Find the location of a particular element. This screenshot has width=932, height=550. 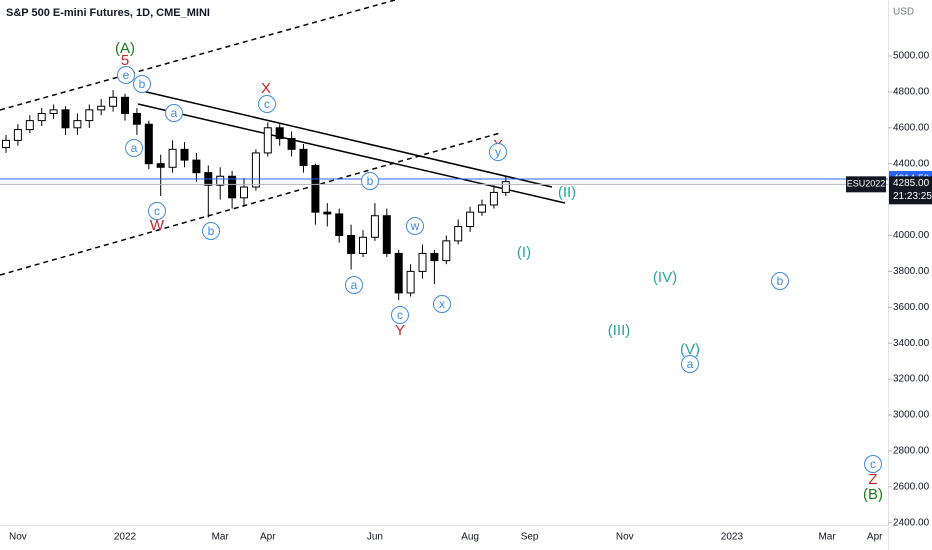

wave-label: x is located at coordinates (442, 304).